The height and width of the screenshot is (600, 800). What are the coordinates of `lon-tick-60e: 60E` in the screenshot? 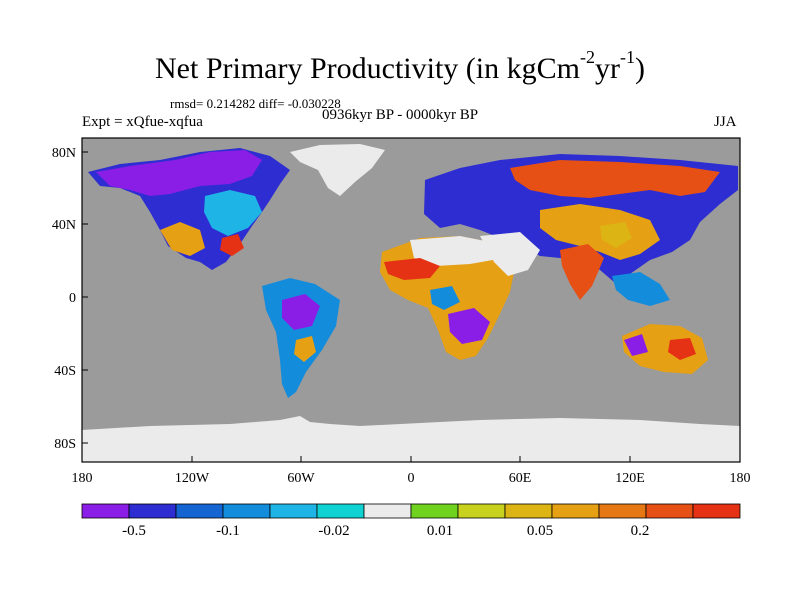 It's located at (520, 478).